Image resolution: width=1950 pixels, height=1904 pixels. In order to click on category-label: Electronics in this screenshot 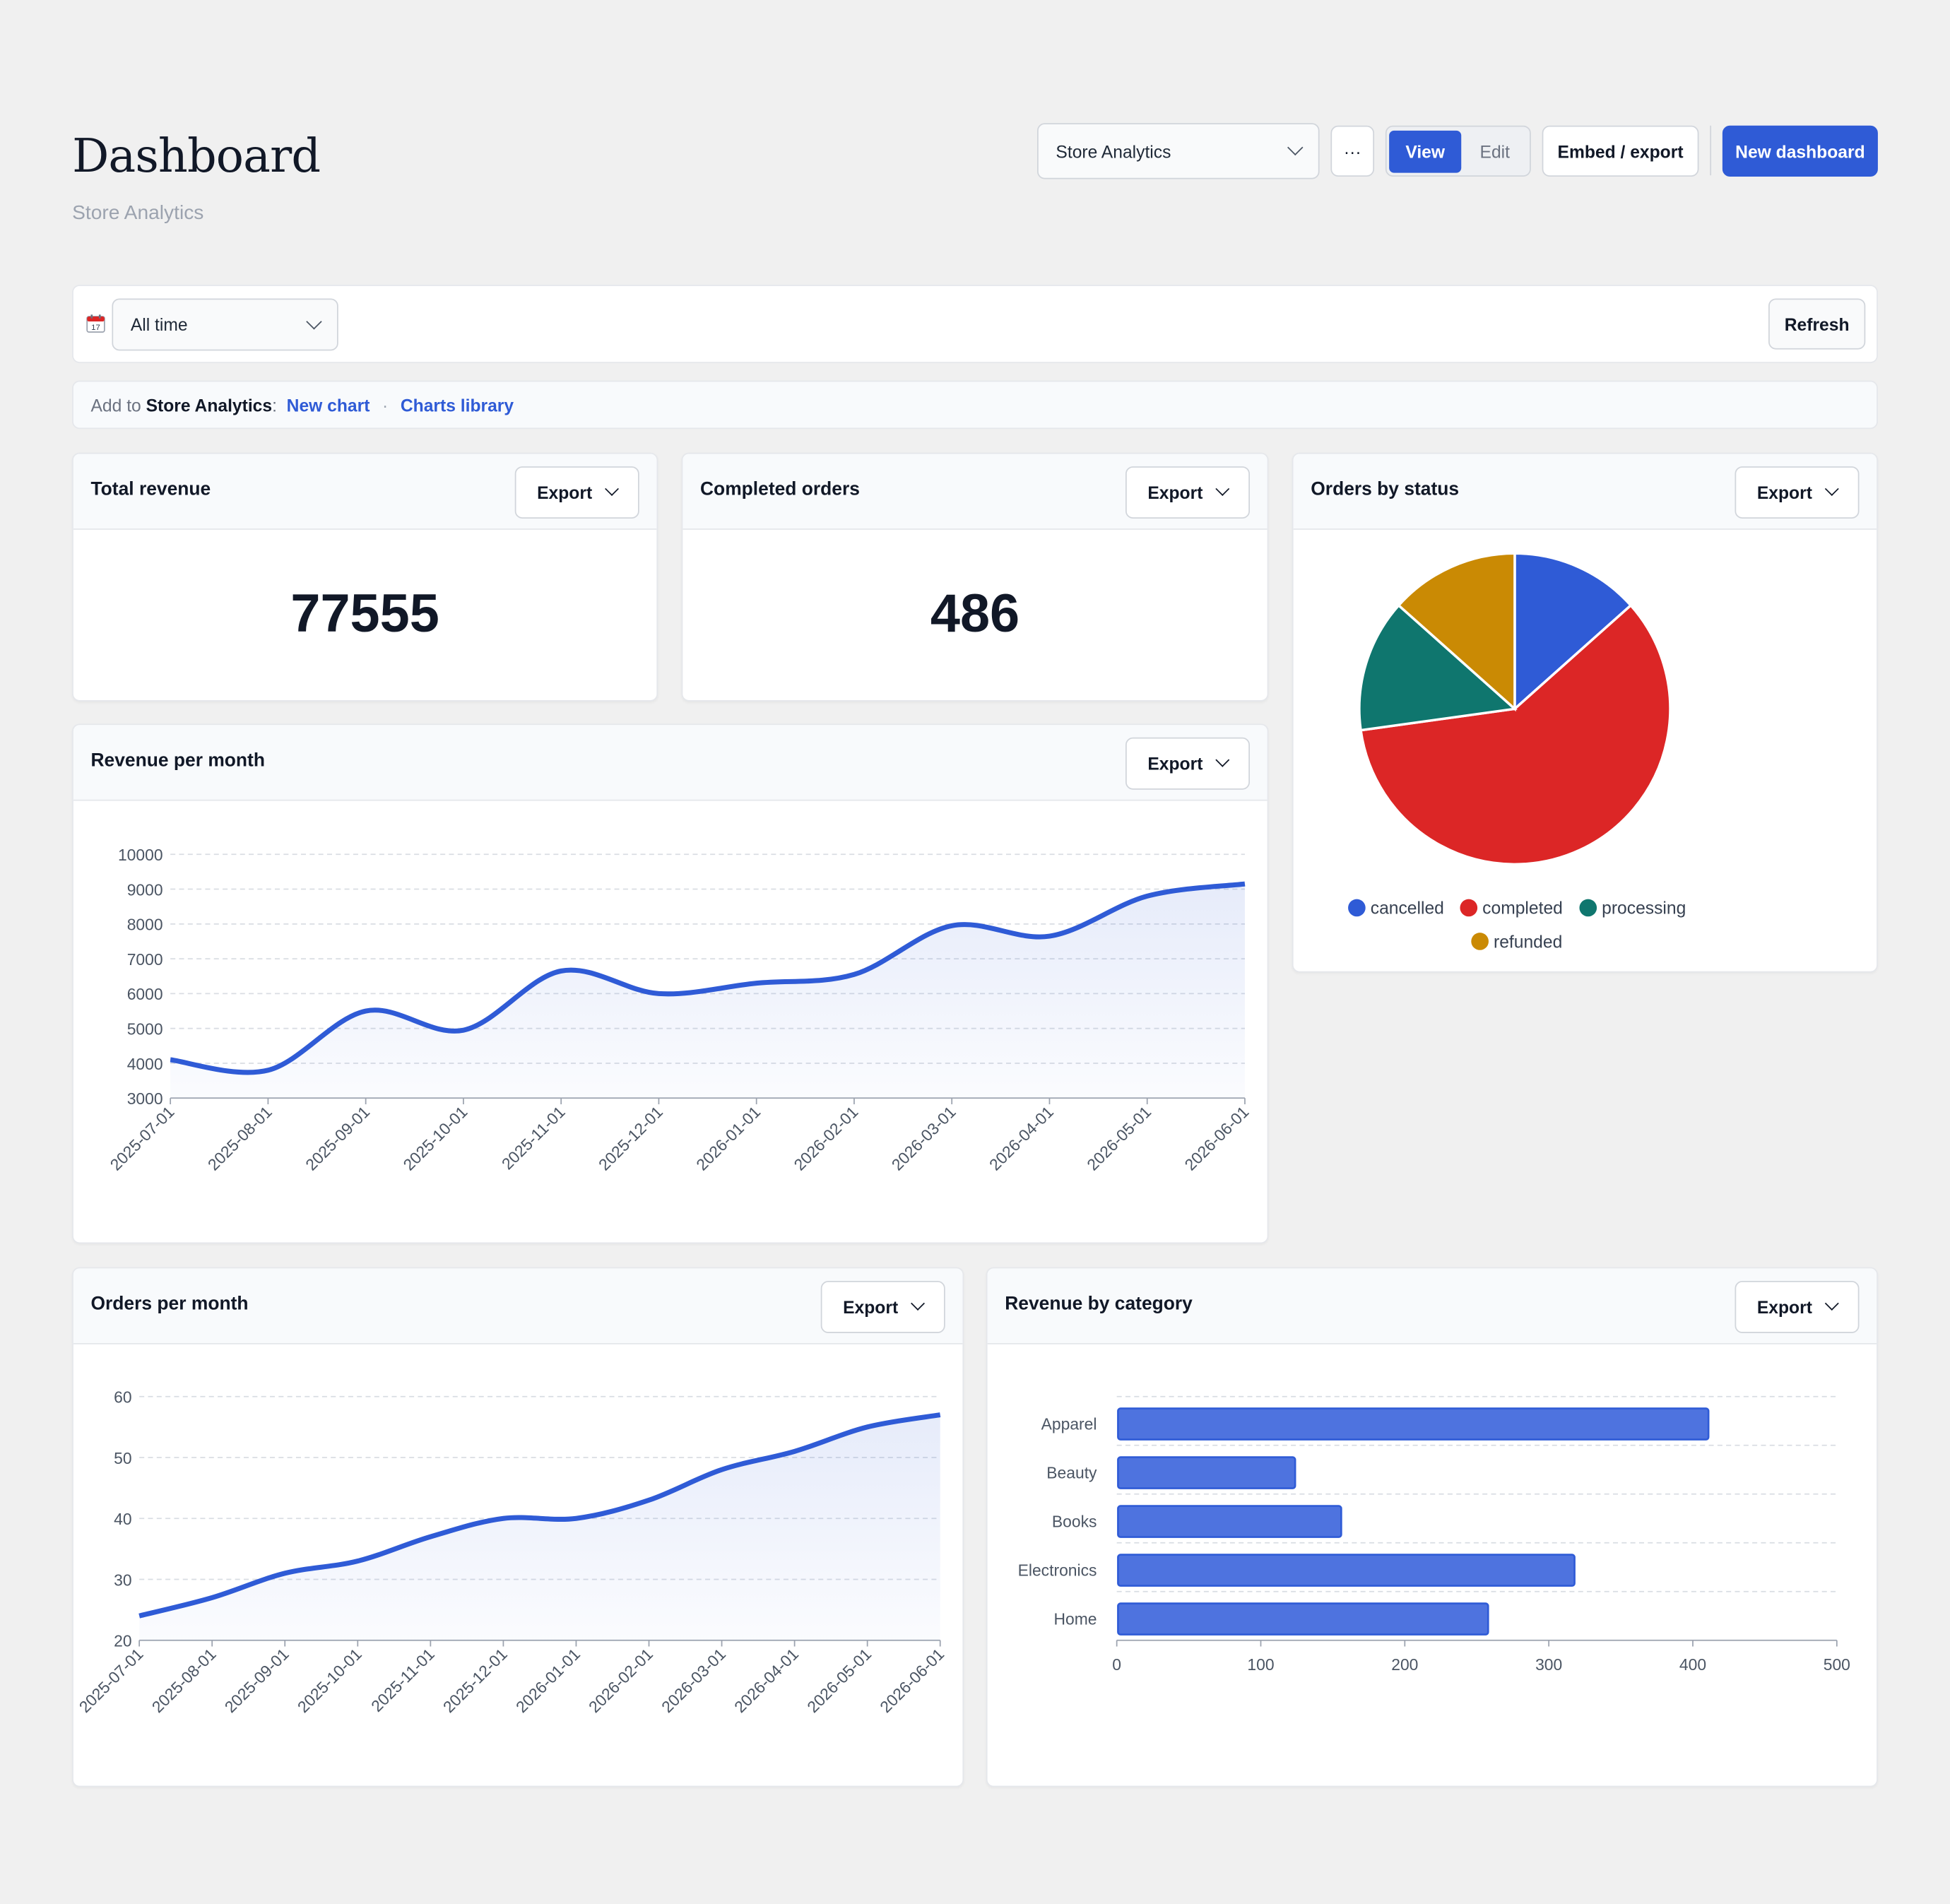, I will do `click(1058, 1571)`.